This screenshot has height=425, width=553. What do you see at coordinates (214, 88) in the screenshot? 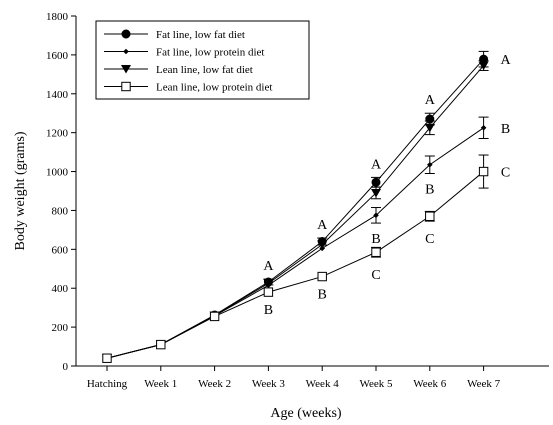
I see `legend-entry-label: Lean line, low protein diet` at bounding box center [214, 88].